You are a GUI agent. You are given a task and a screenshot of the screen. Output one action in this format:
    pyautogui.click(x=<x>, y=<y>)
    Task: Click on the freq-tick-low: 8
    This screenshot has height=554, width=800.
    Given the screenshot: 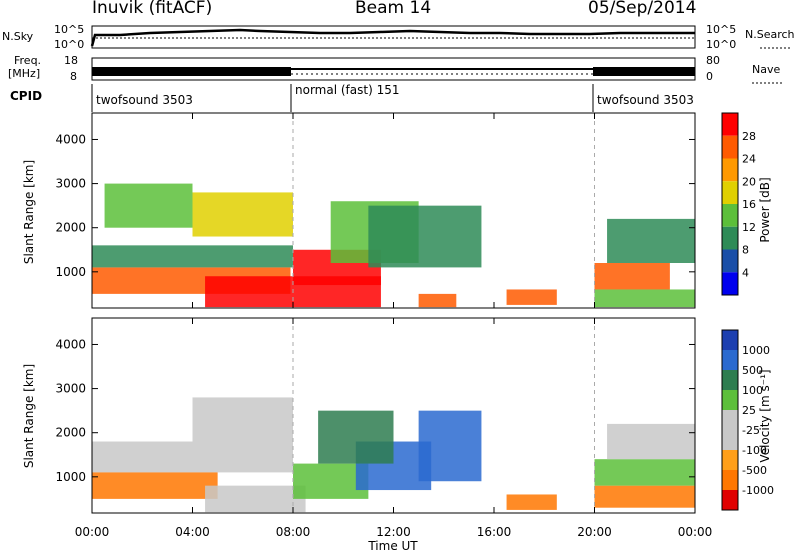 What is the action you would take?
    pyautogui.click(x=73, y=76)
    